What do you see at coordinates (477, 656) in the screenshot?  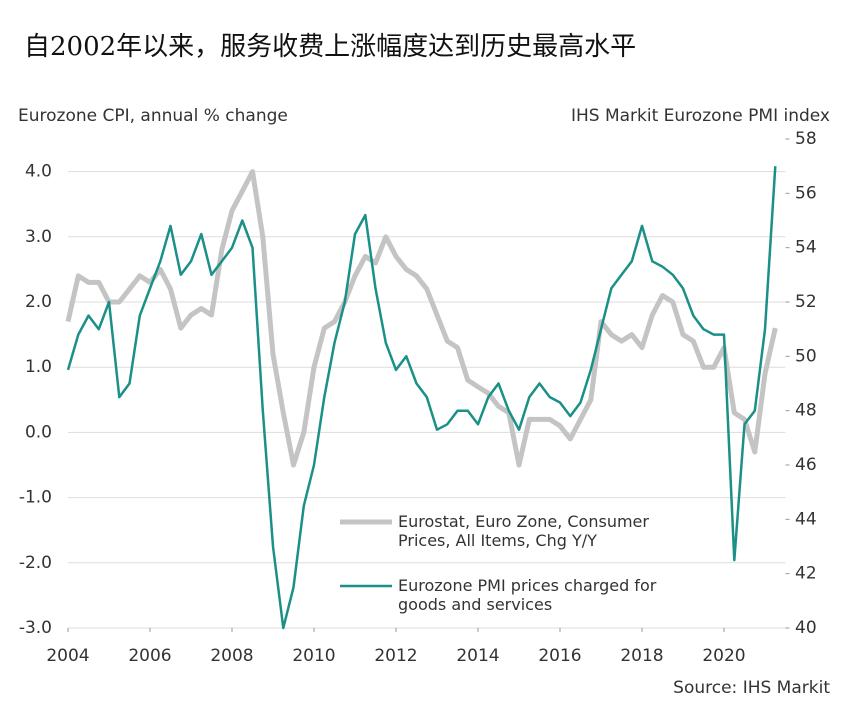 I see `x-tick-label: 2014` at bounding box center [477, 656].